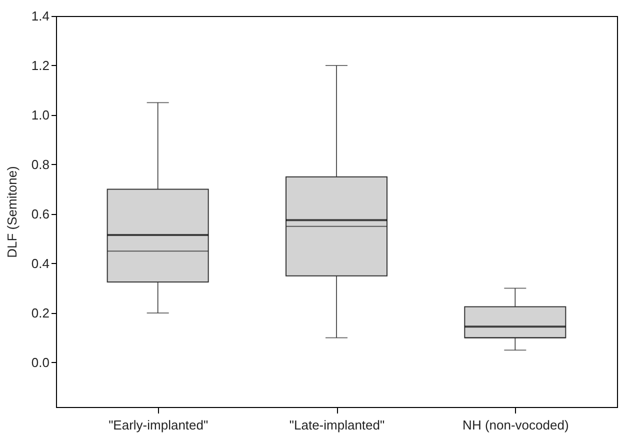 The height and width of the screenshot is (440, 625). What do you see at coordinates (40, 16) in the screenshot?
I see `y-tick-label: 1.4` at bounding box center [40, 16].